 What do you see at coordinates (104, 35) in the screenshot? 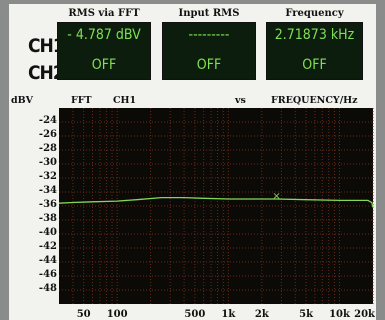
I see `rms-fft-ch1-value: - 4.787 dBV` at bounding box center [104, 35].